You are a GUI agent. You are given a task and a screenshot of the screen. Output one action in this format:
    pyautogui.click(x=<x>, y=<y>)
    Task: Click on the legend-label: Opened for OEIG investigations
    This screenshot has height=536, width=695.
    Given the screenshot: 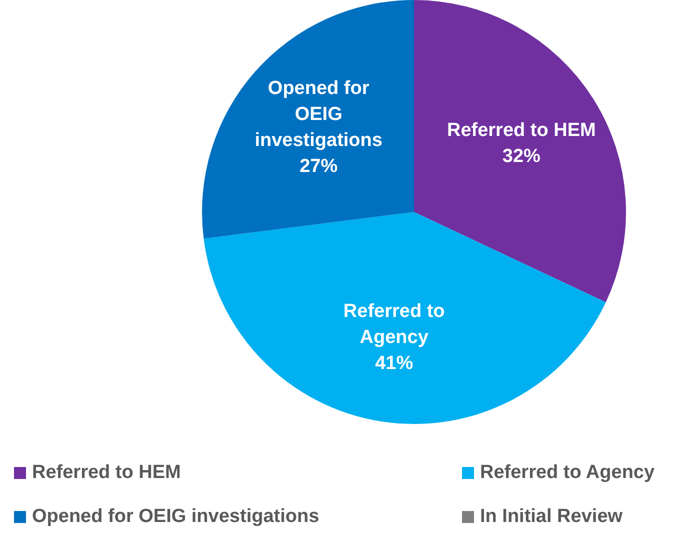 What is the action you would take?
    pyautogui.click(x=175, y=517)
    